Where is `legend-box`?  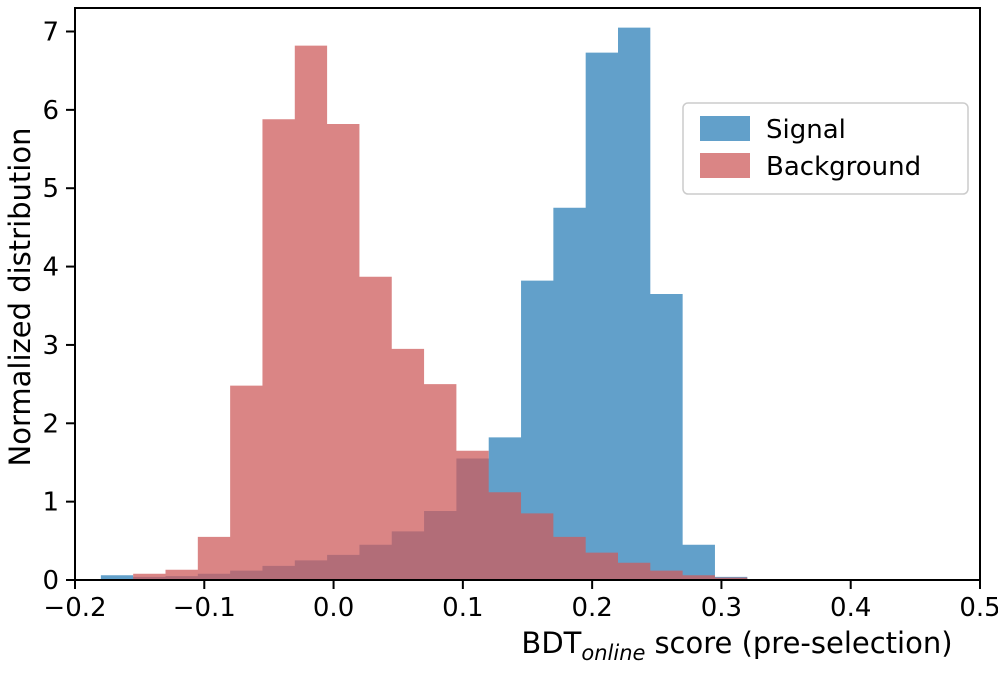
legend-box is located at coordinates (825, 148).